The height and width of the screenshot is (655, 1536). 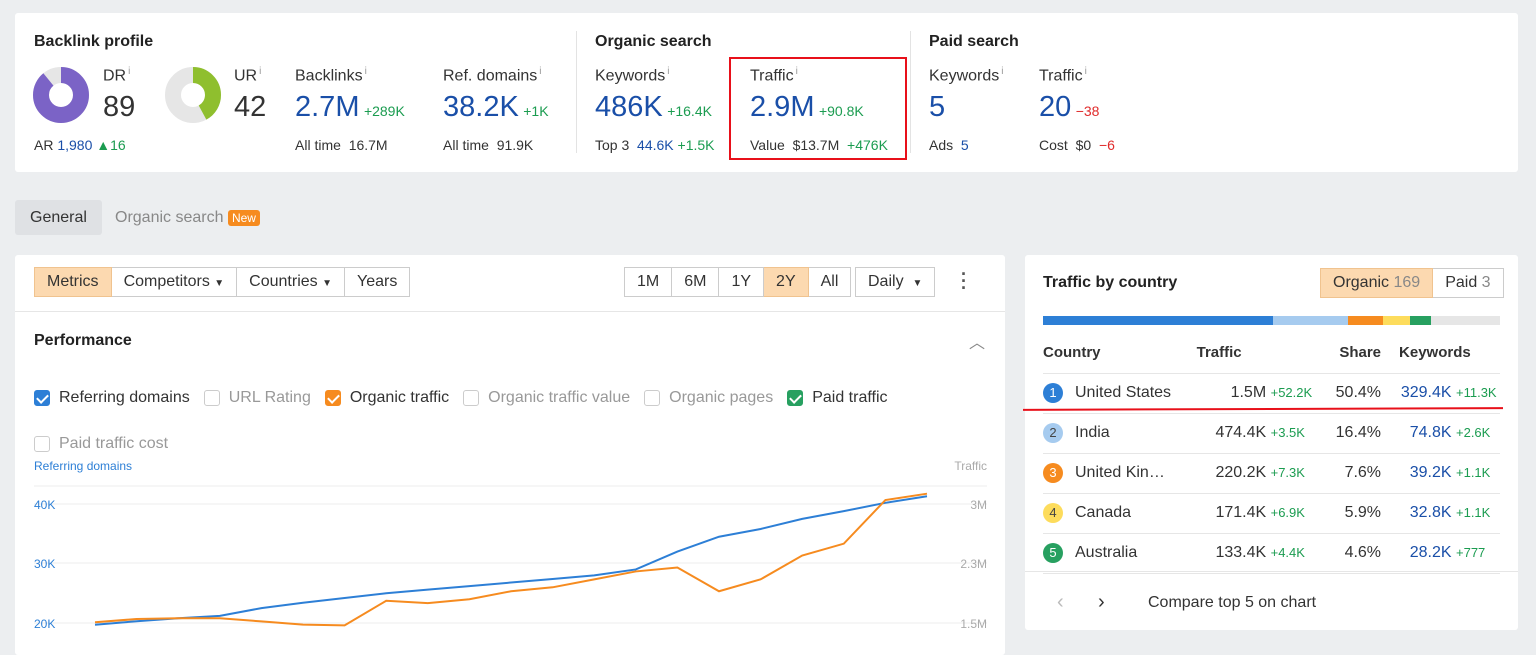 What do you see at coordinates (101, 444) in the screenshot?
I see `checkbox-paid-traffic-cost: Paid traffic cost` at bounding box center [101, 444].